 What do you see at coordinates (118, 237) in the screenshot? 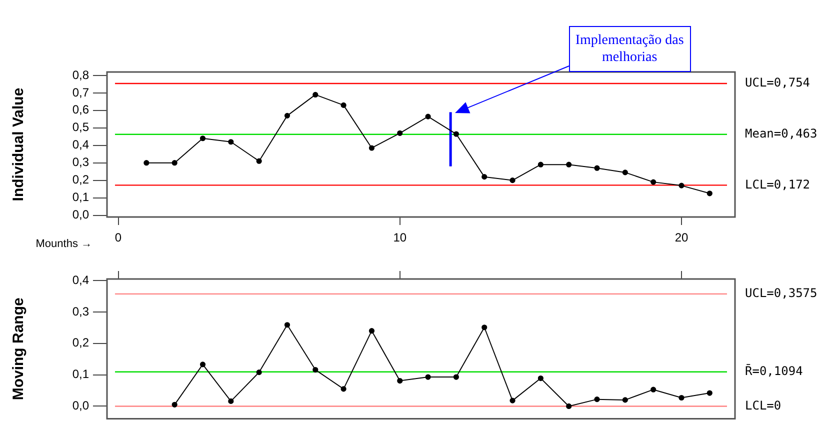
I see `x-tick-label: 0` at bounding box center [118, 237].